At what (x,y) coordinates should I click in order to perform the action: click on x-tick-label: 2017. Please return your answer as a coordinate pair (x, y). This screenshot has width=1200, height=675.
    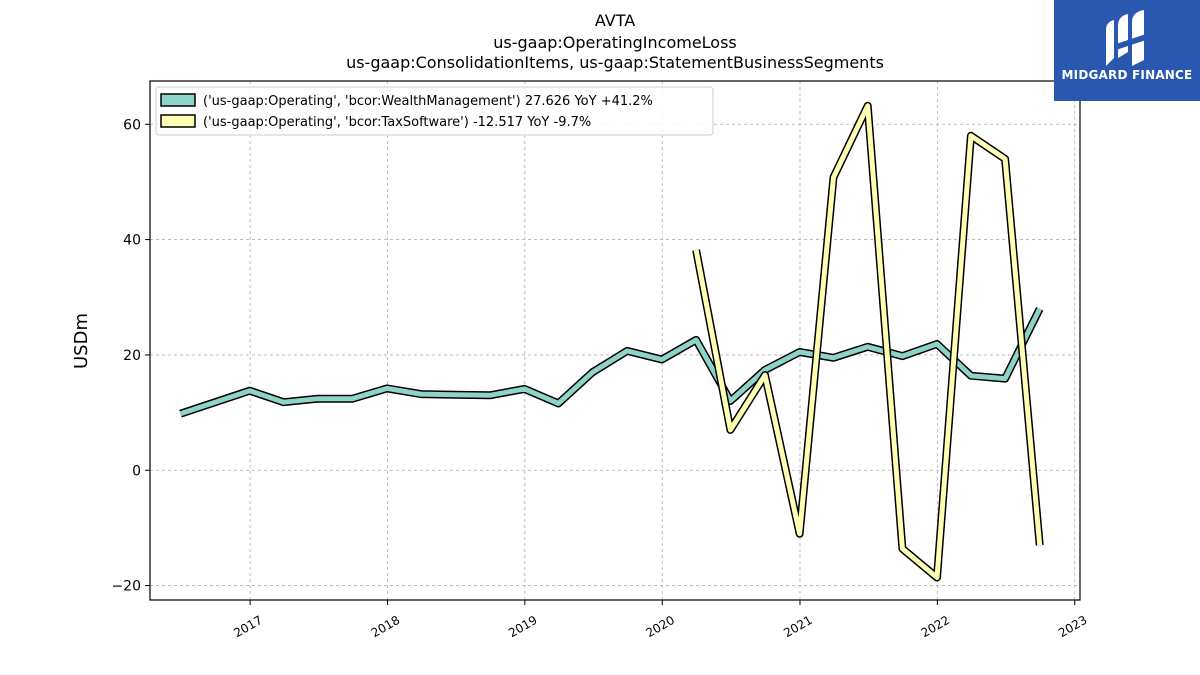
    Looking at the image, I should click on (247, 626).